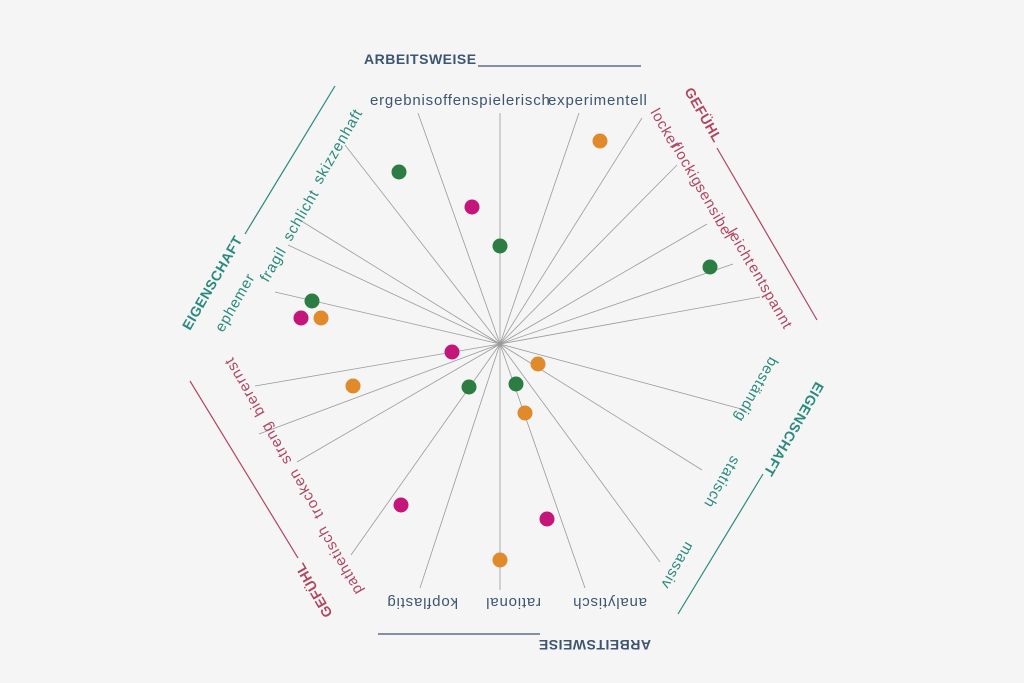 The height and width of the screenshot is (683, 1024). I want to click on spoke-label-streng: streng, so click(276, 443).